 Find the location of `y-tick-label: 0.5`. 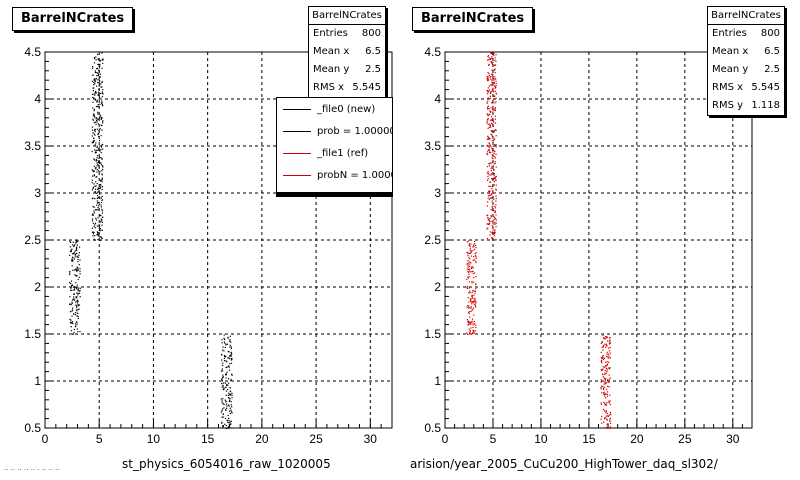

y-tick-label: 0.5 is located at coordinates (432, 428).